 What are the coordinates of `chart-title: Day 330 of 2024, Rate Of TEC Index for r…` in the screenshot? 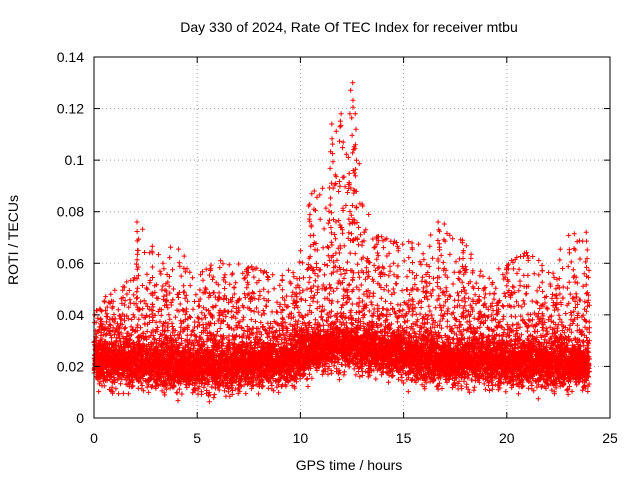 It's located at (348, 27).